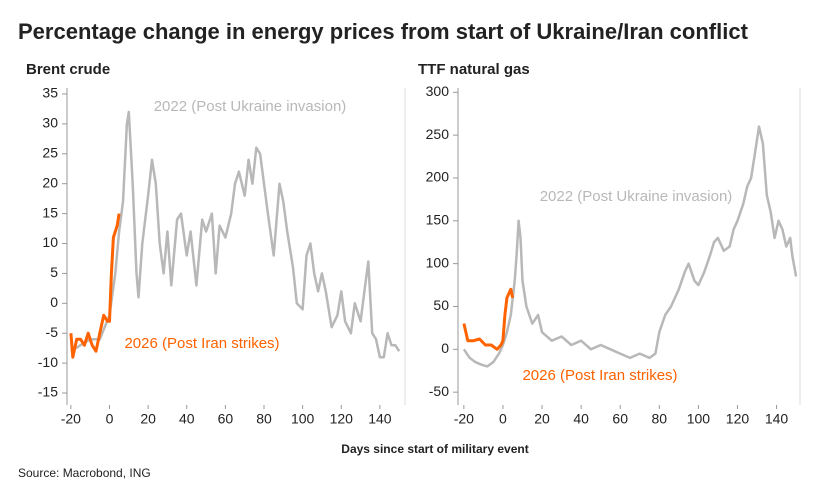 This screenshot has width=829, height=488. Describe the element at coordinates (50, 242) in the screenshot. I see `y-tick-label: 10` at that location.